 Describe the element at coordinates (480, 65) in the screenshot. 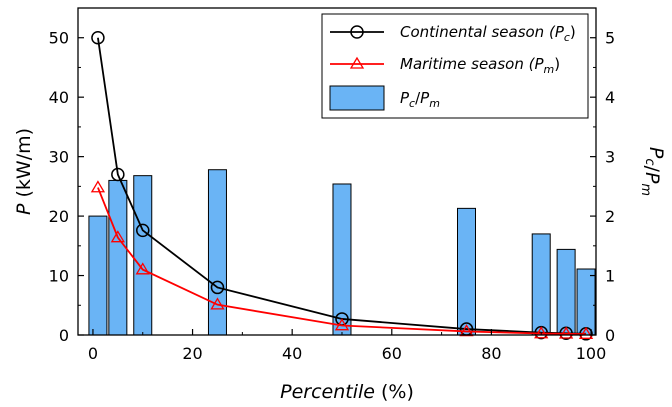

I see `legend-entry-2: Maritime season (Pm)` at that location.